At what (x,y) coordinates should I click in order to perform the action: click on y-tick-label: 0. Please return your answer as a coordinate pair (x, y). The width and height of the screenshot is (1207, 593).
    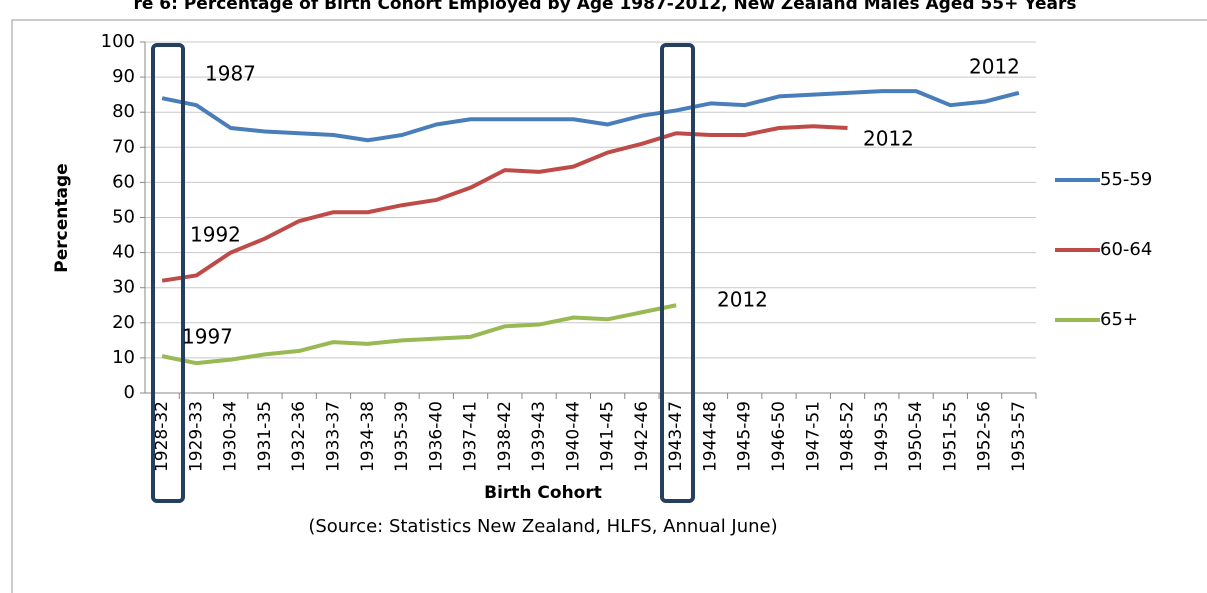
    Looking at the image, I should click on (129, 392).